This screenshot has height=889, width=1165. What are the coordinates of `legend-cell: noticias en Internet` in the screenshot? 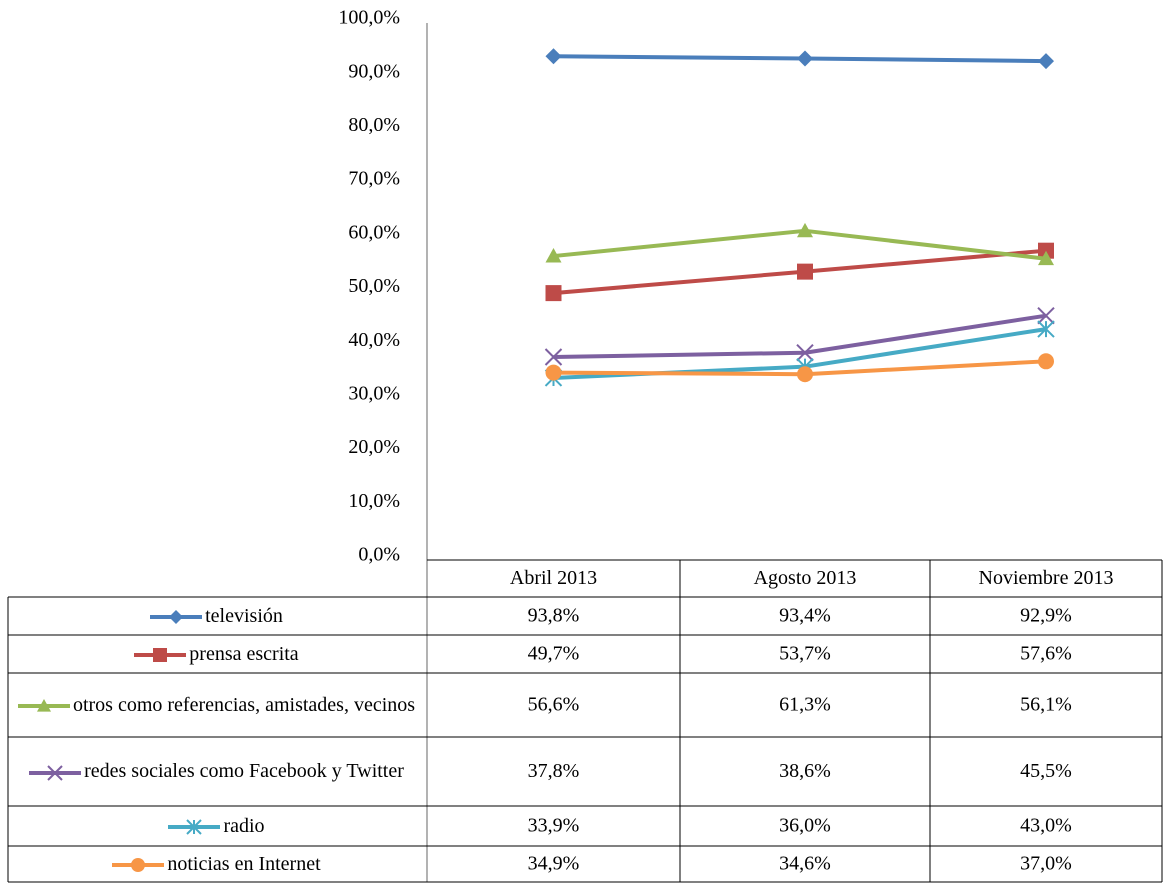 It's located at (217, 864).